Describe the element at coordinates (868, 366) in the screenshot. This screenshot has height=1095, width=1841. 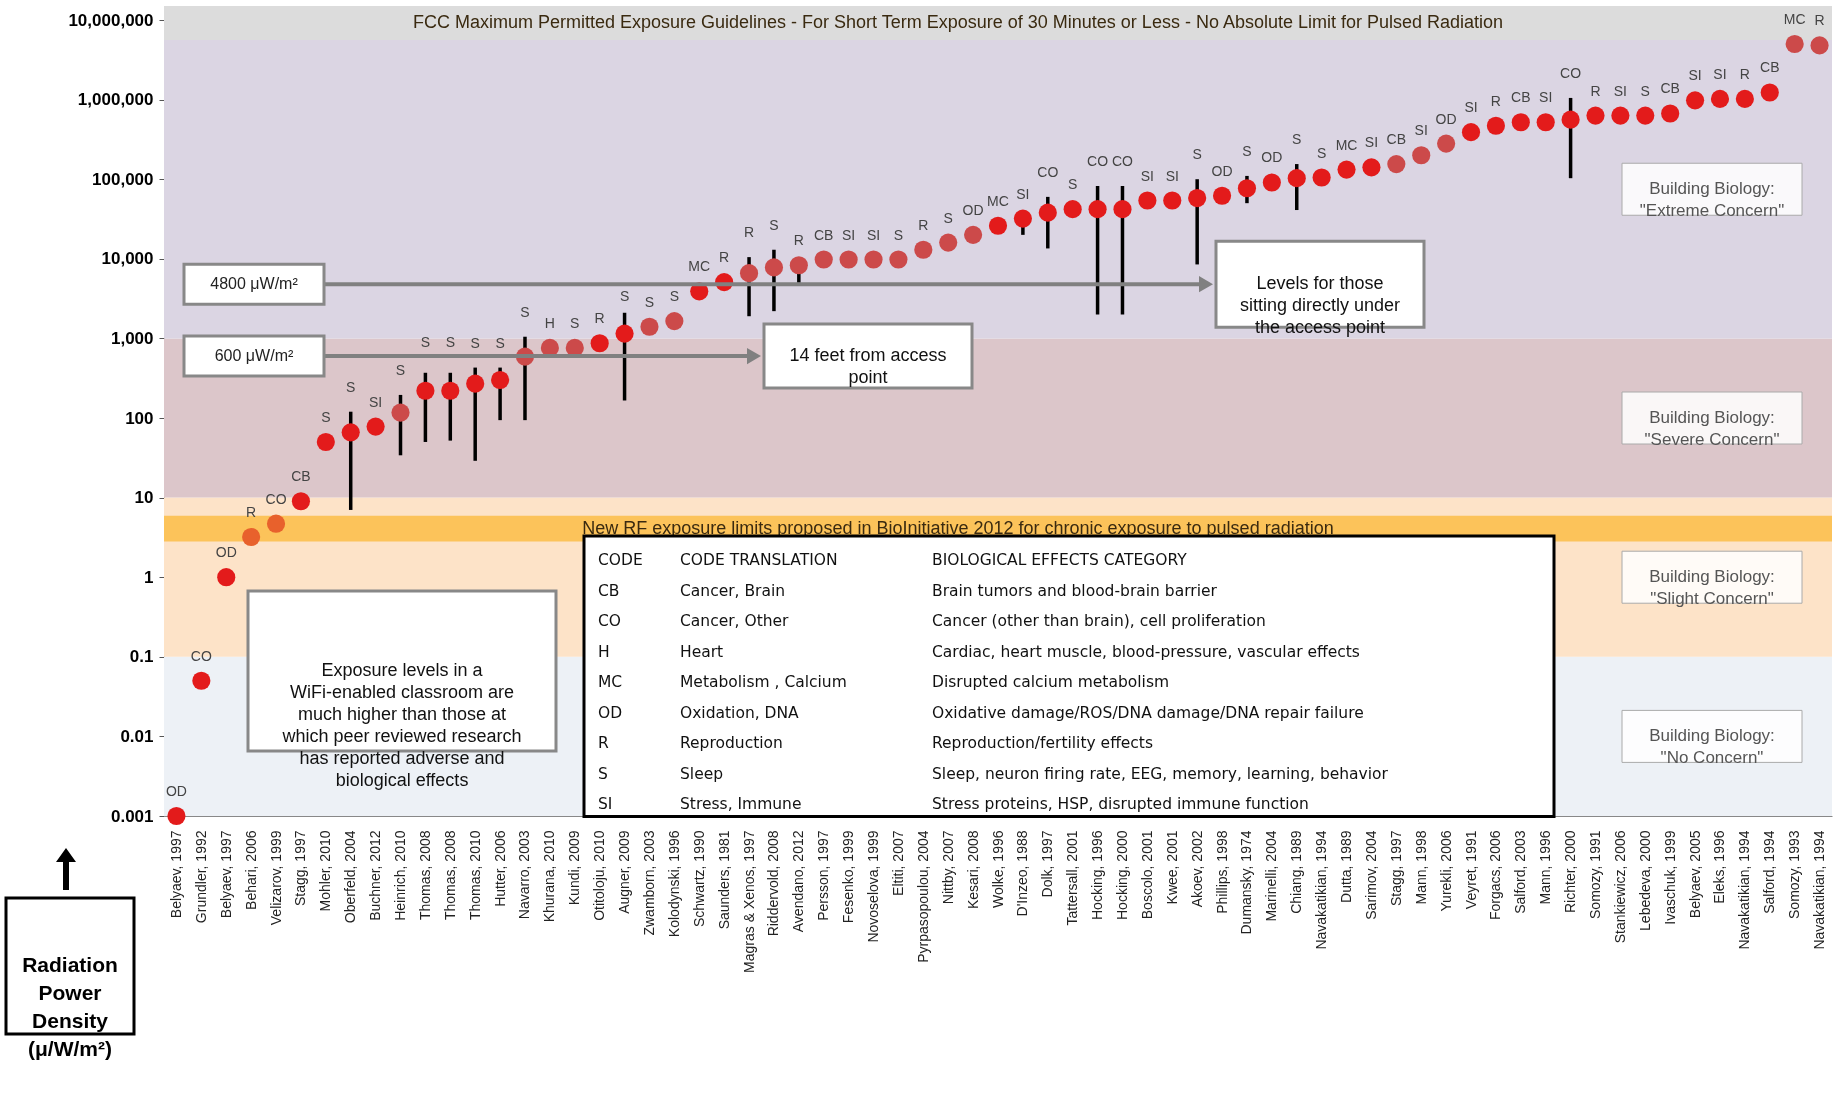
I see `annotation: 14 feet from access point` at that location.